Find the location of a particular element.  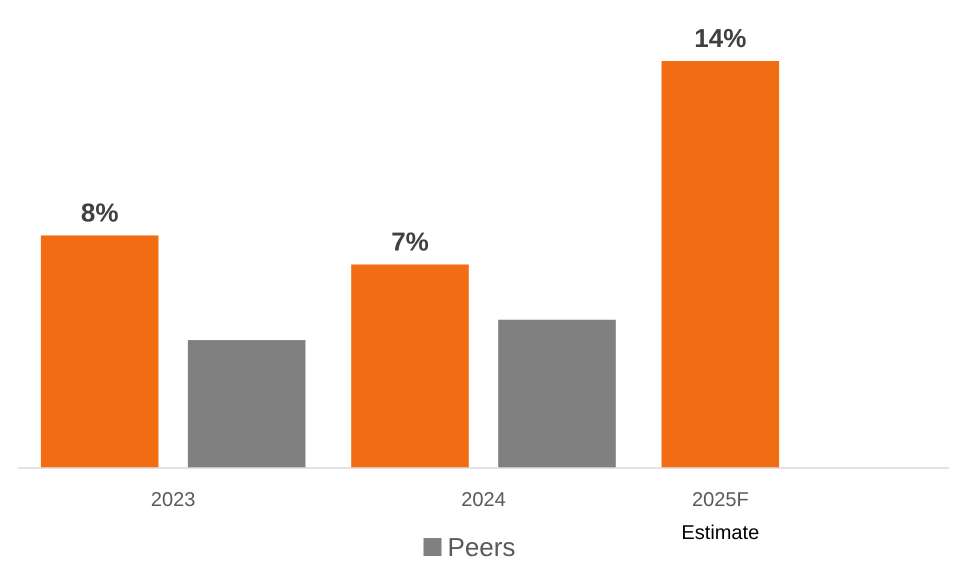

x-tick-label: 2024 is located at coordinates (483, 500).